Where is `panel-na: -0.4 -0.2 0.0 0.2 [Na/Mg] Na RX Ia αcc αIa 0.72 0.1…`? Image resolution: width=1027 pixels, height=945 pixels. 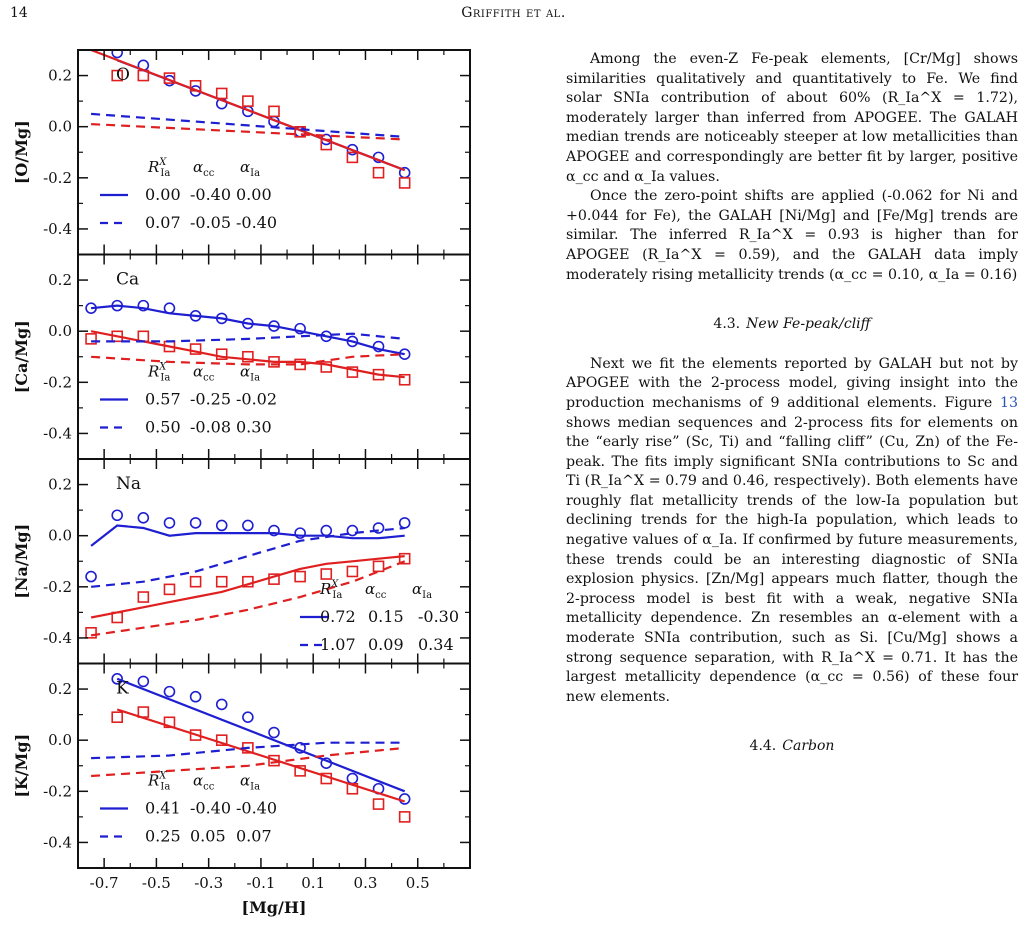
panel-na: -0.4 -0.2 0.0 0.2 [Na/Mg] Na RX Ia αcc αIa 0.72 0.1… is located at coordinates (241, 561).